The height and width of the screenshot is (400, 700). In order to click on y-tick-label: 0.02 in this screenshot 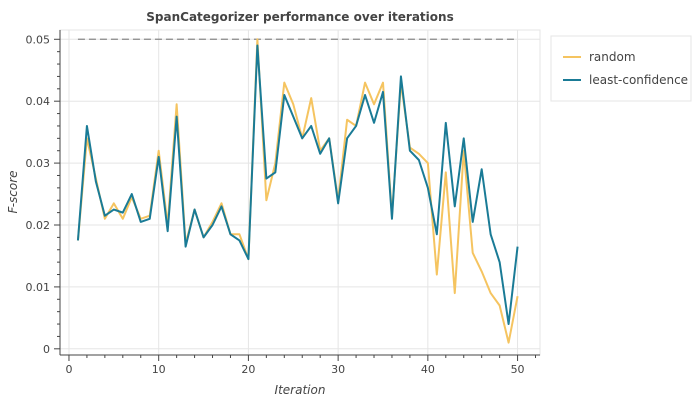, I will do `click(38, 225)`.